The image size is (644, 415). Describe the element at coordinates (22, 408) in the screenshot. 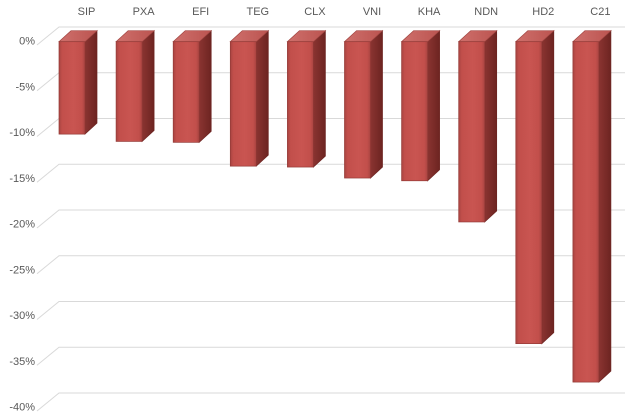

I see `y-axis-tick-label: -40%` at that location.